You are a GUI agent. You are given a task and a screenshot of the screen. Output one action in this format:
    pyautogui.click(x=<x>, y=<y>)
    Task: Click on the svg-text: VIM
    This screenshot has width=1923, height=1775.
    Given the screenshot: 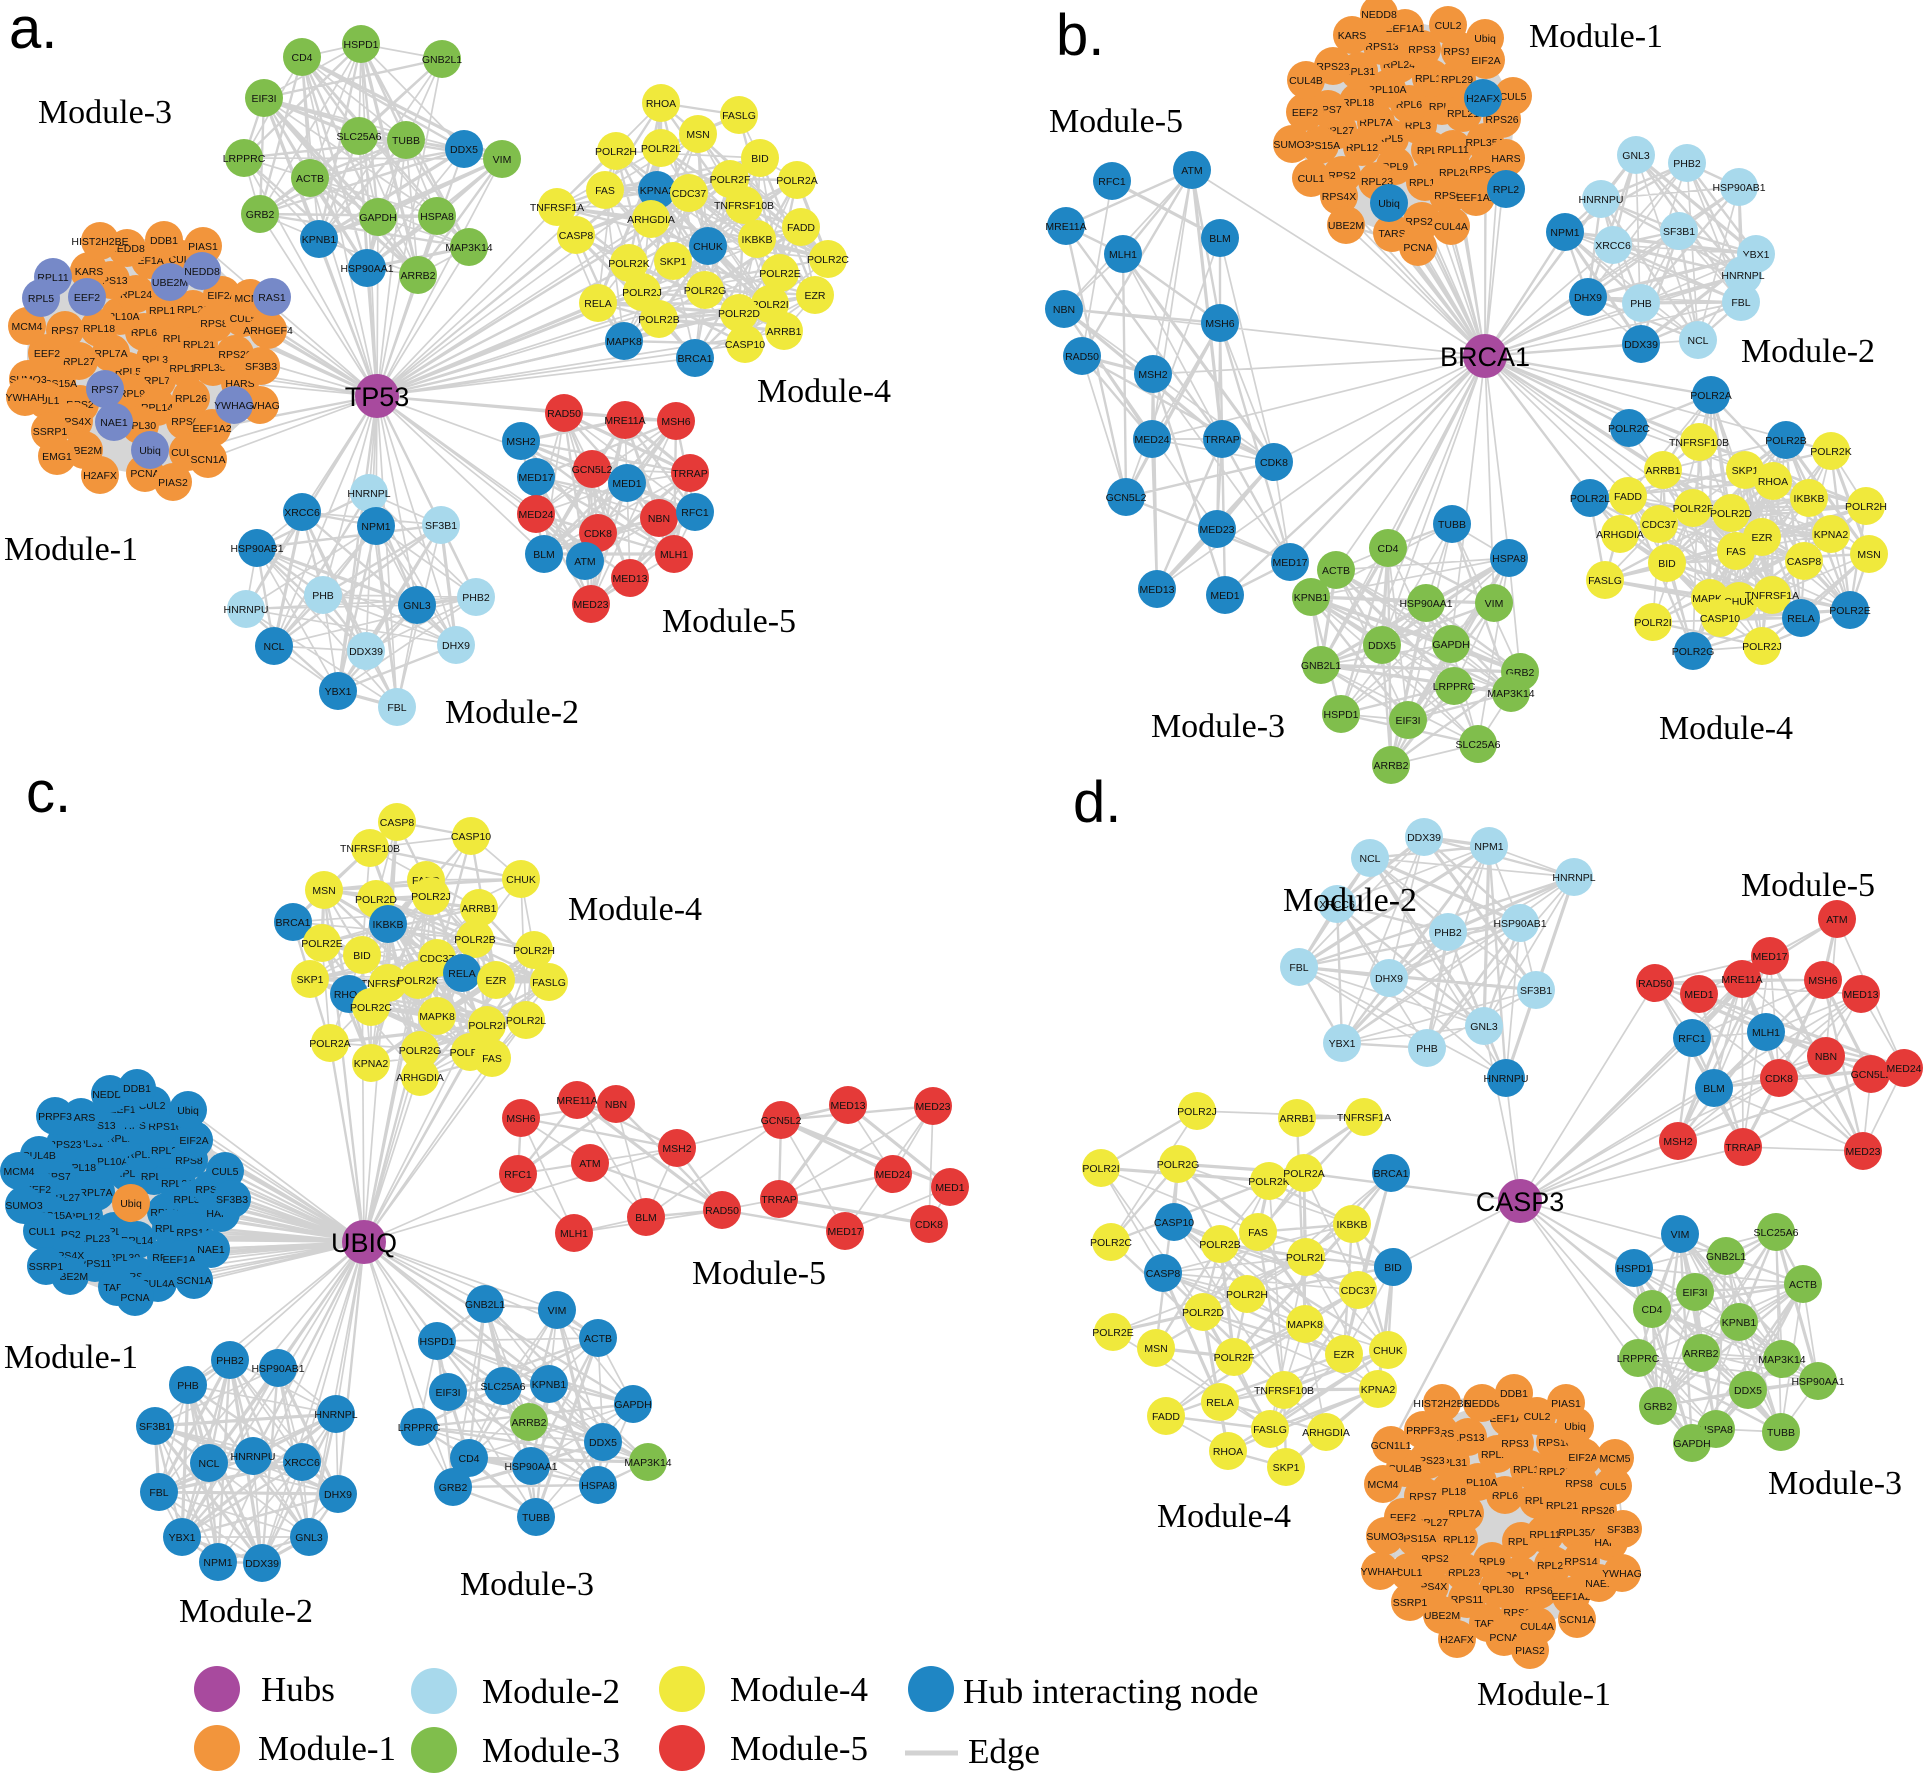 What is the action you would take?
    pyautogui.click(x=557, y=1311)
    